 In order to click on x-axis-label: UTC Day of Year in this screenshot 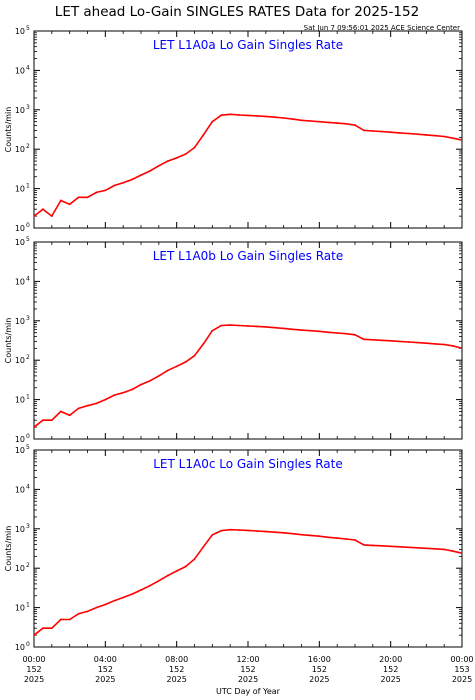, I will do `click(248, 691)`.